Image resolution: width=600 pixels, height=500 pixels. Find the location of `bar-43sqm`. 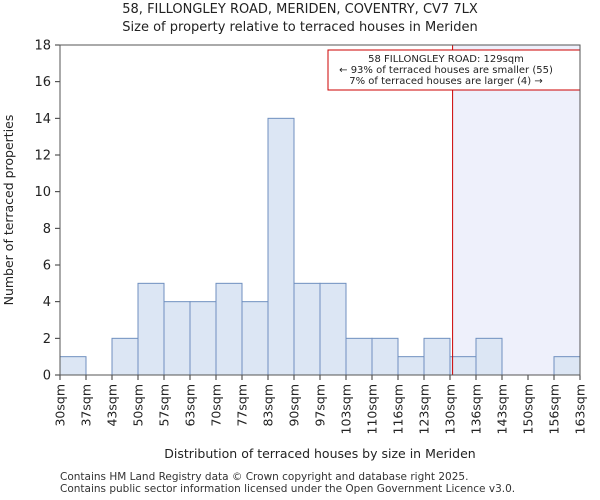

bar-43sqm is located at coordinates (125, 356).